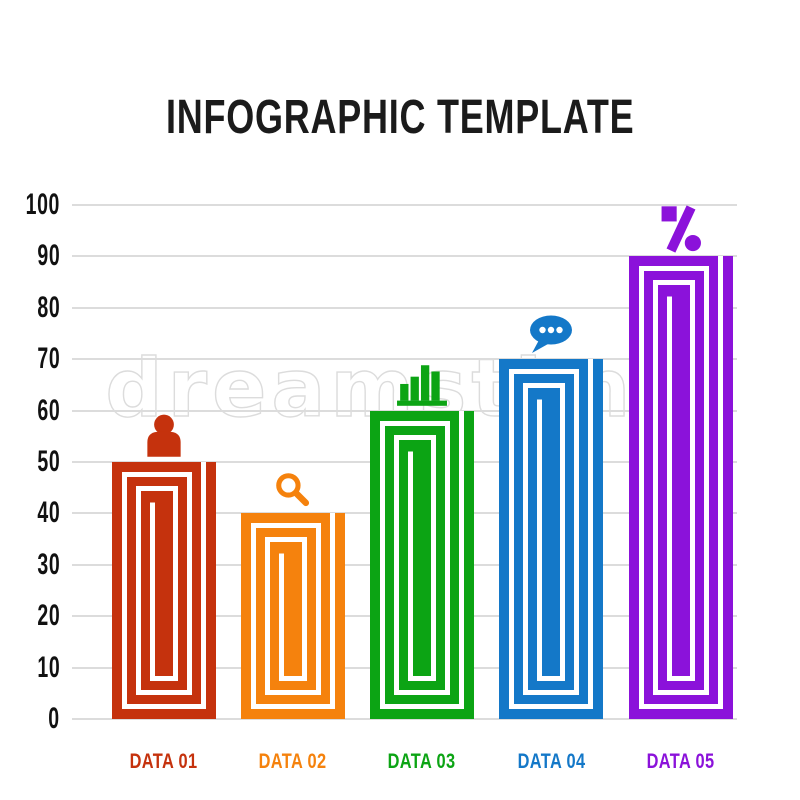  I want to click on y-axis-tick-label: 60, so click(48, 410).